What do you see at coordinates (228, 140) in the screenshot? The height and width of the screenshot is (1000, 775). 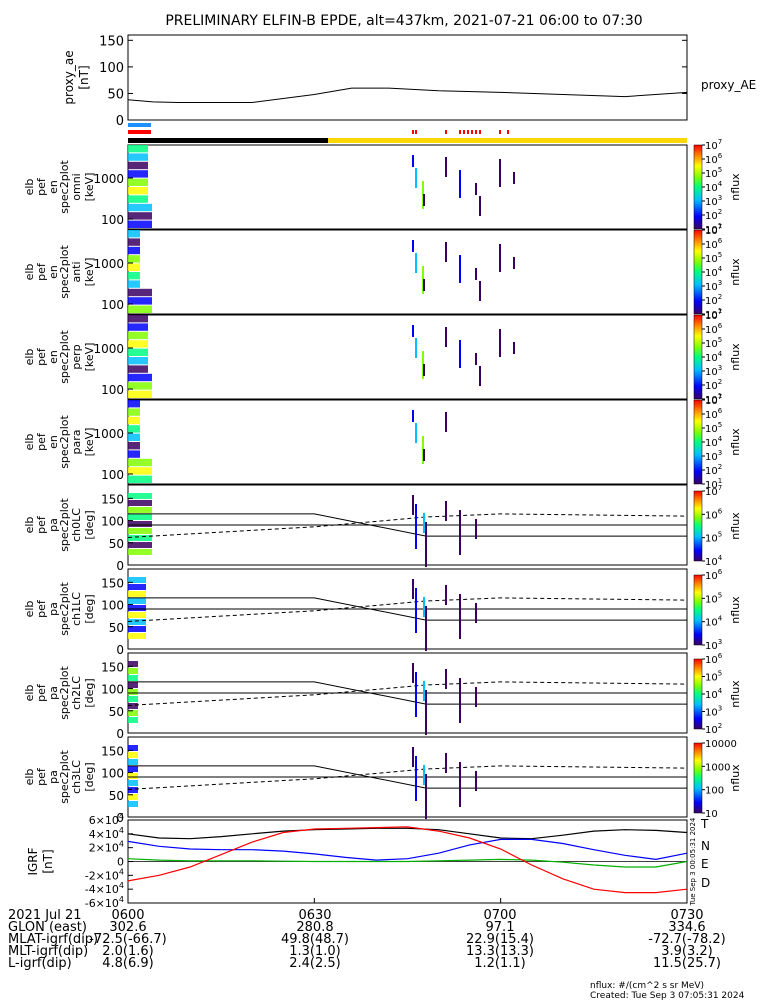 I see `night-side-bar` at bounding box center [228, 140].